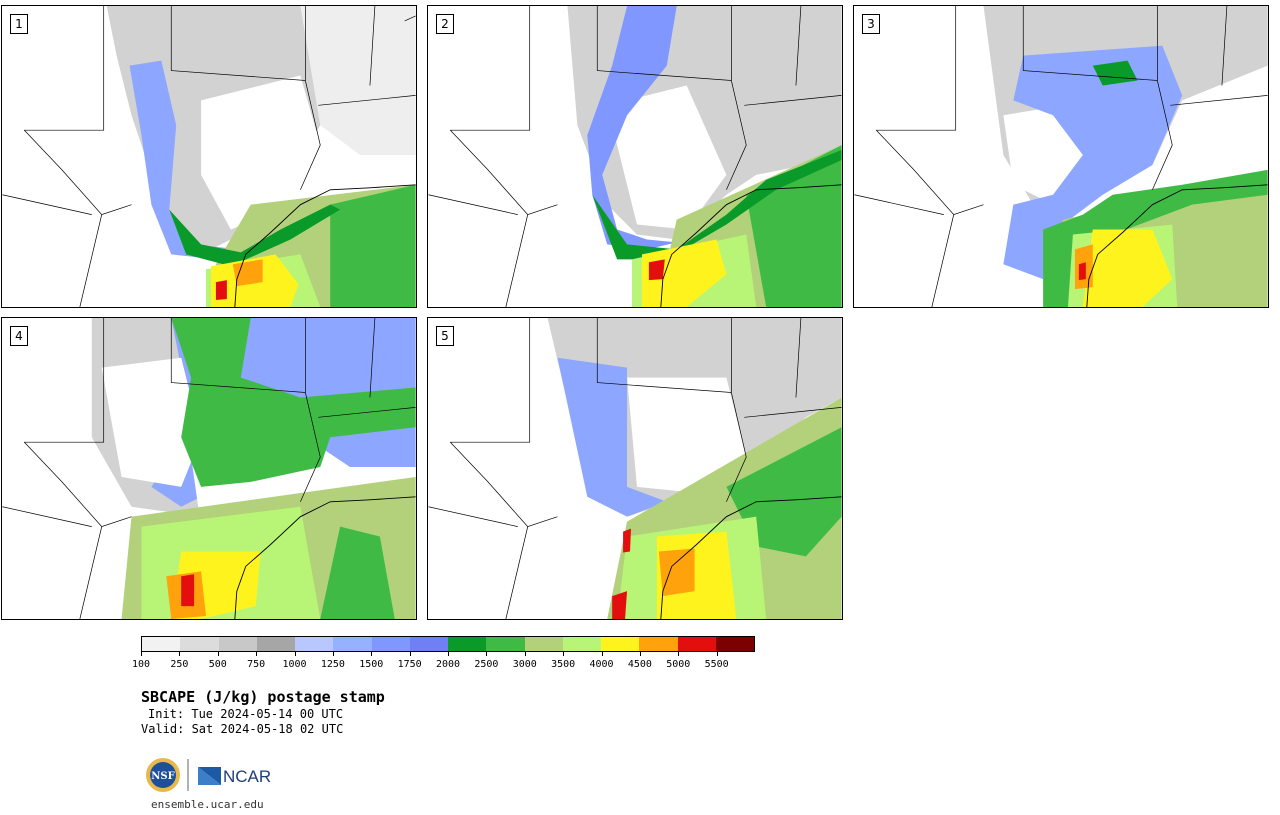 Image resolution: width=1280 pixels, height=815 pixels. Describe the element at coordinates (141, 664) in the screenshot. I see `colorbar-tick-label: 100` at that location.